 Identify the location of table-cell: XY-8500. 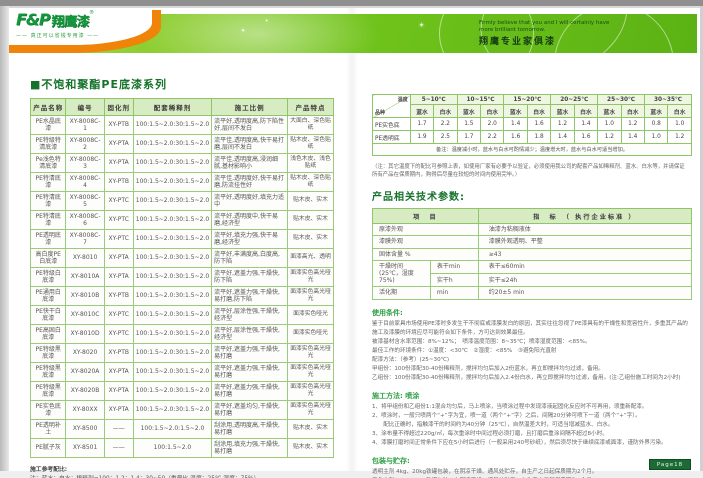
(85, 429).